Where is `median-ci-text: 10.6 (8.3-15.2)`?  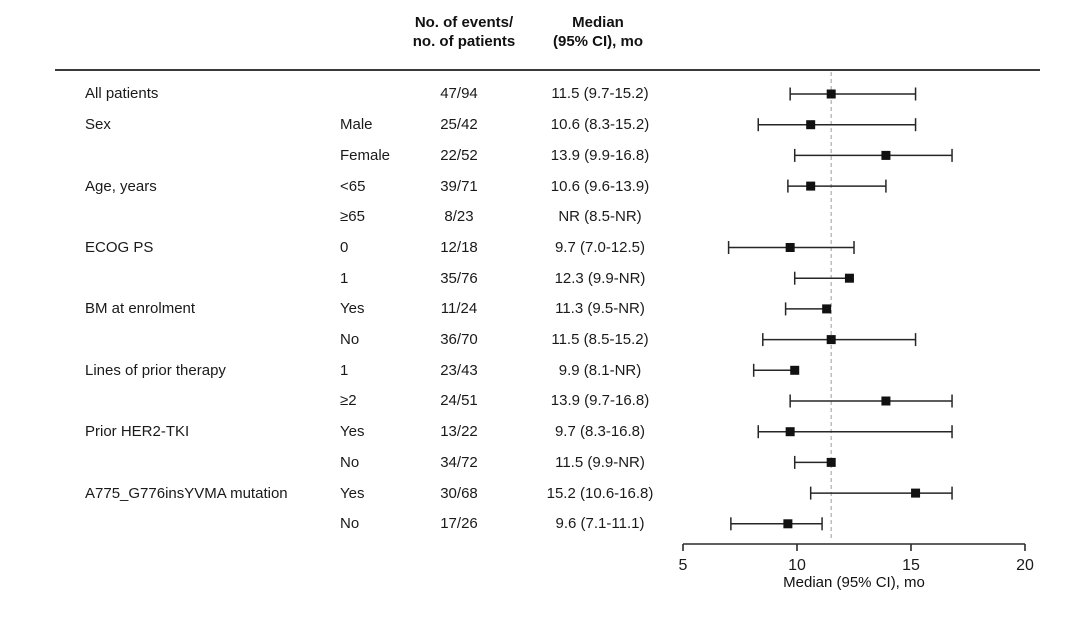 median-ci-text: 10.6 (8.3-15.2) is located at coordinates (600, 125).